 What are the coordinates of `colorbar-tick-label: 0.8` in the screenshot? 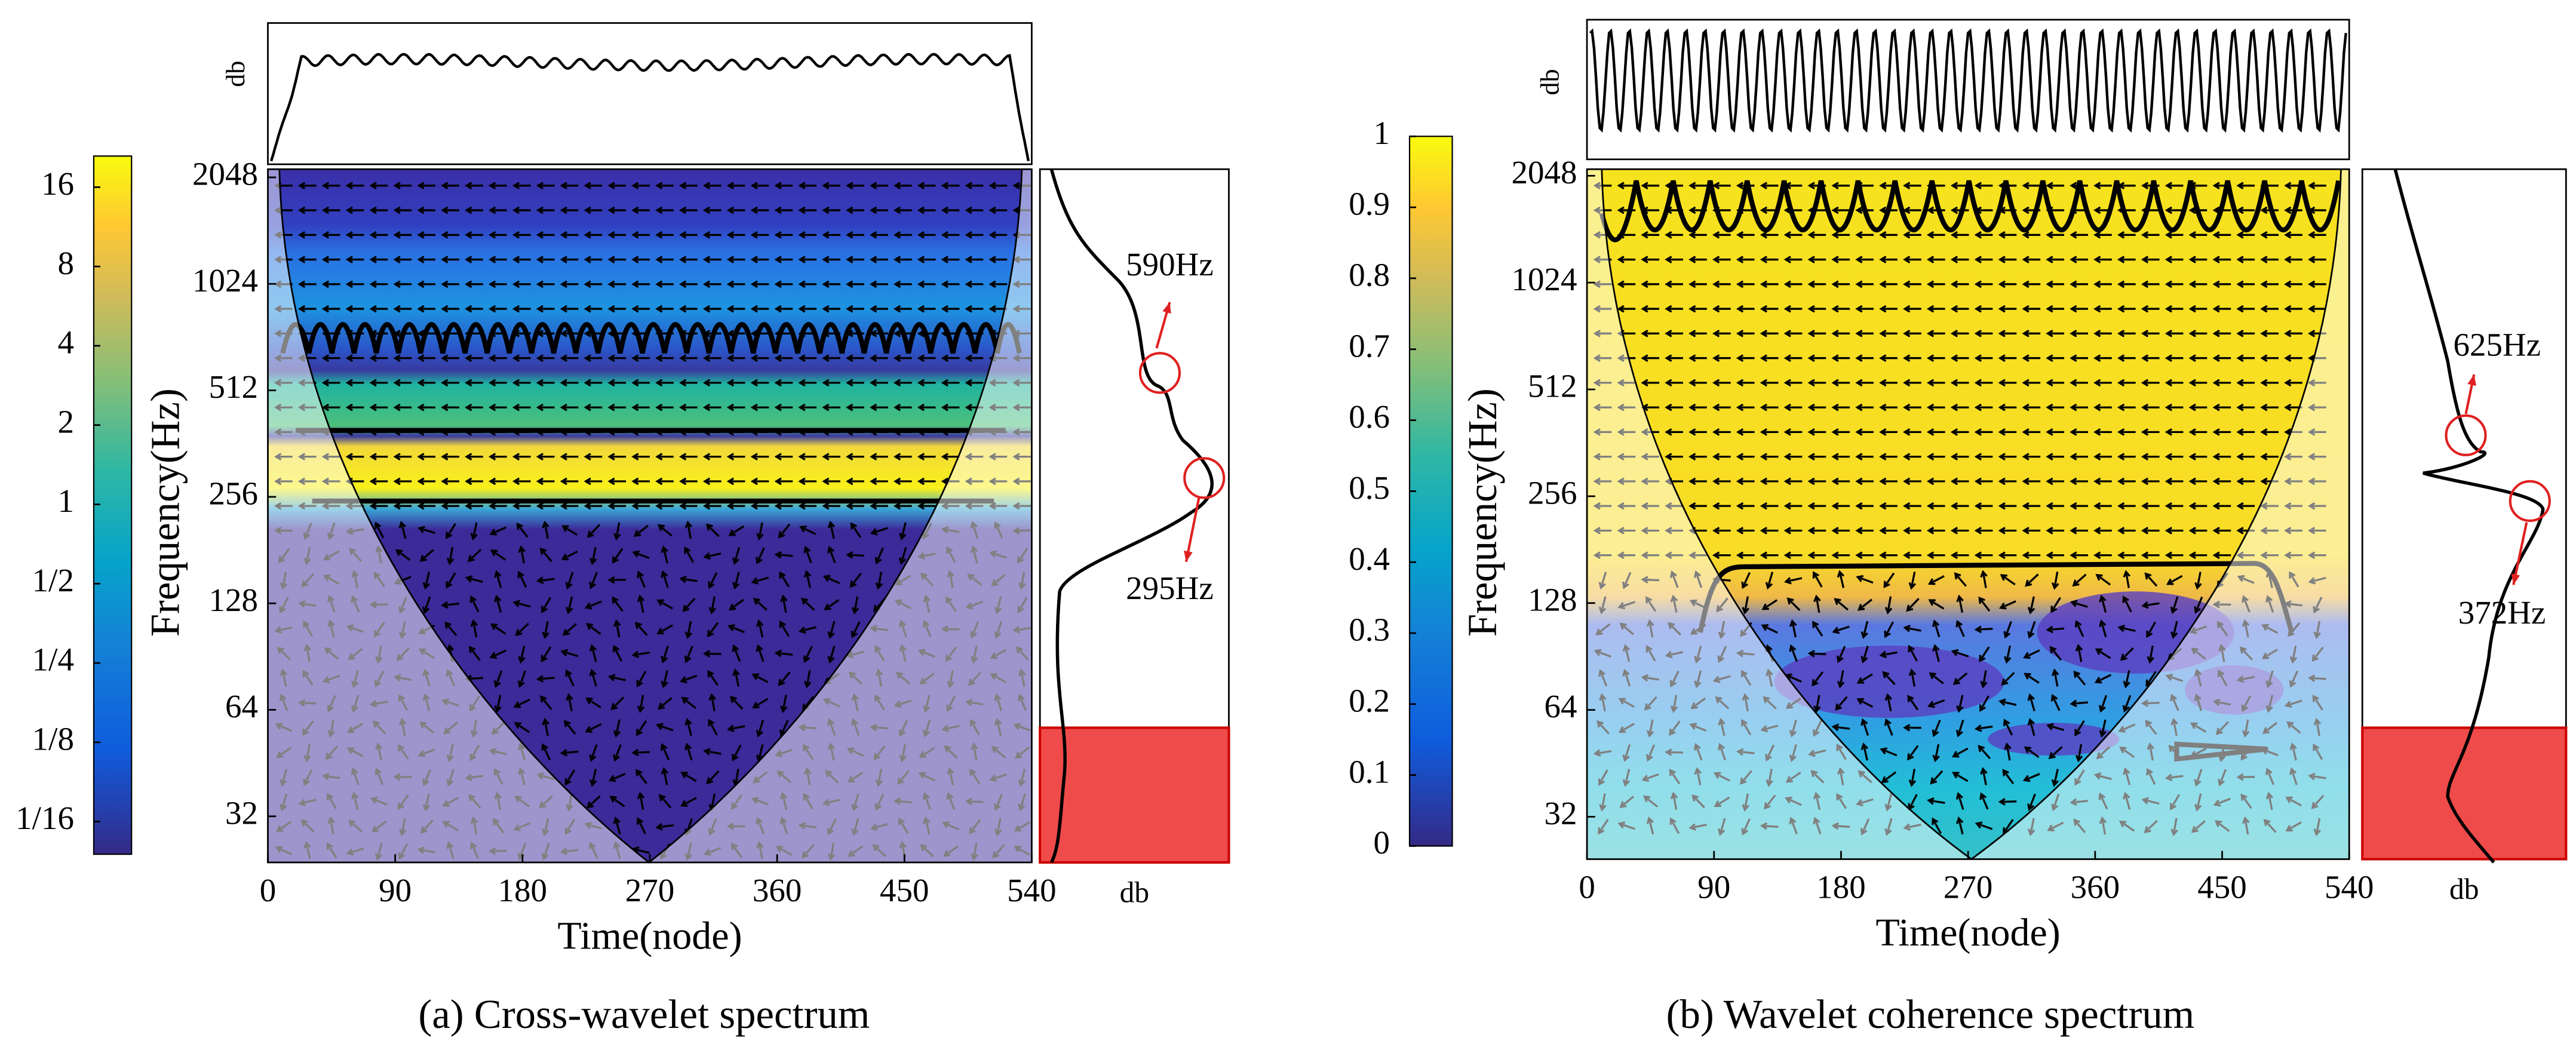 It's located at (1370, 275).